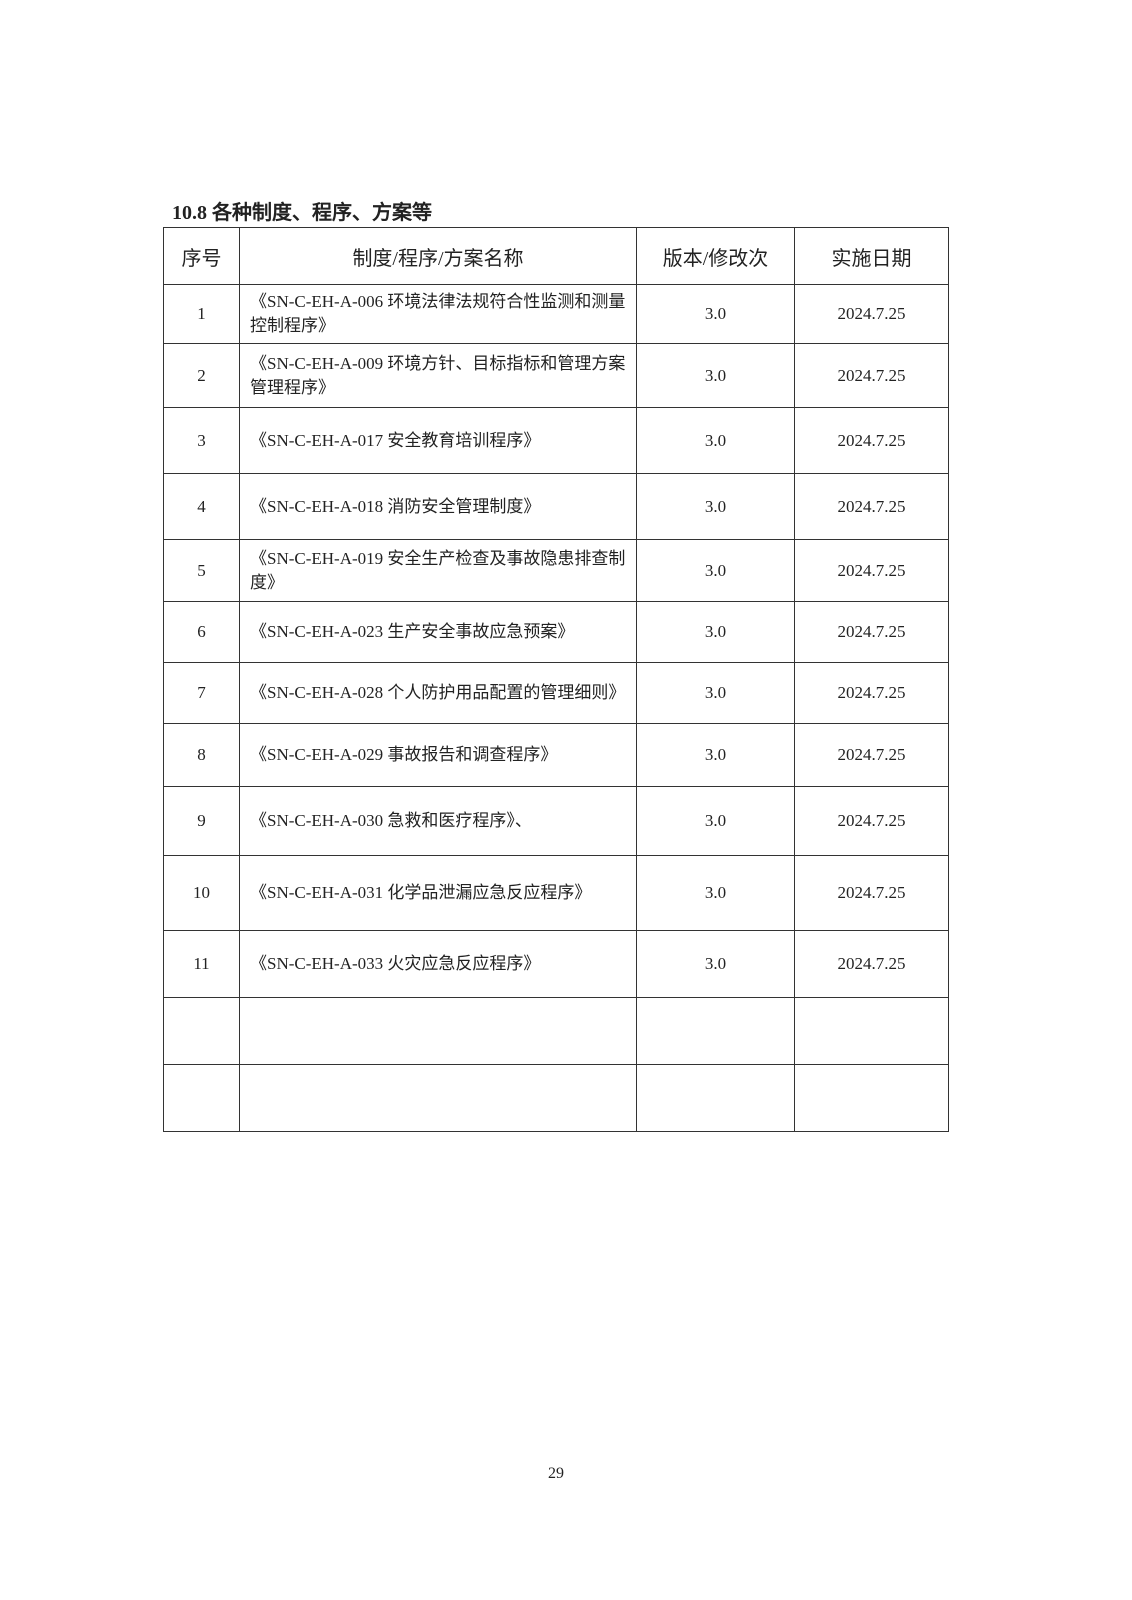  I want to click on row-number: 8, so click(201, 755).